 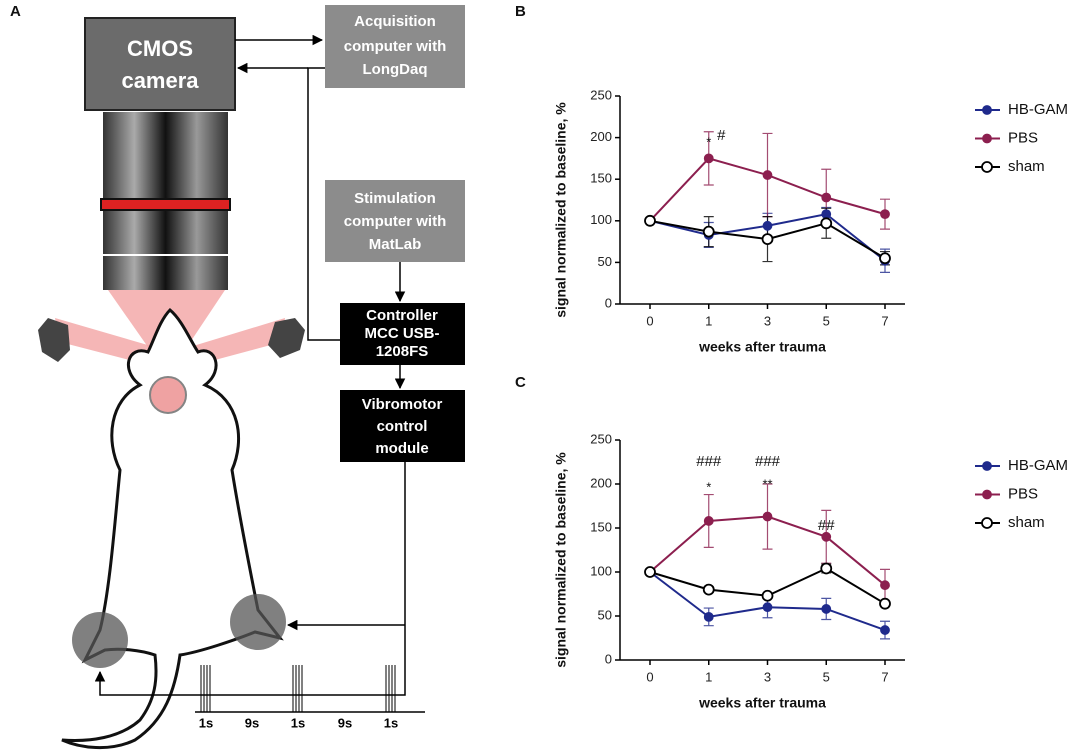 What do you see at coordinates (165, 204) in the screenshot?
I see `lens-ring` at bounding box center [165, 204].